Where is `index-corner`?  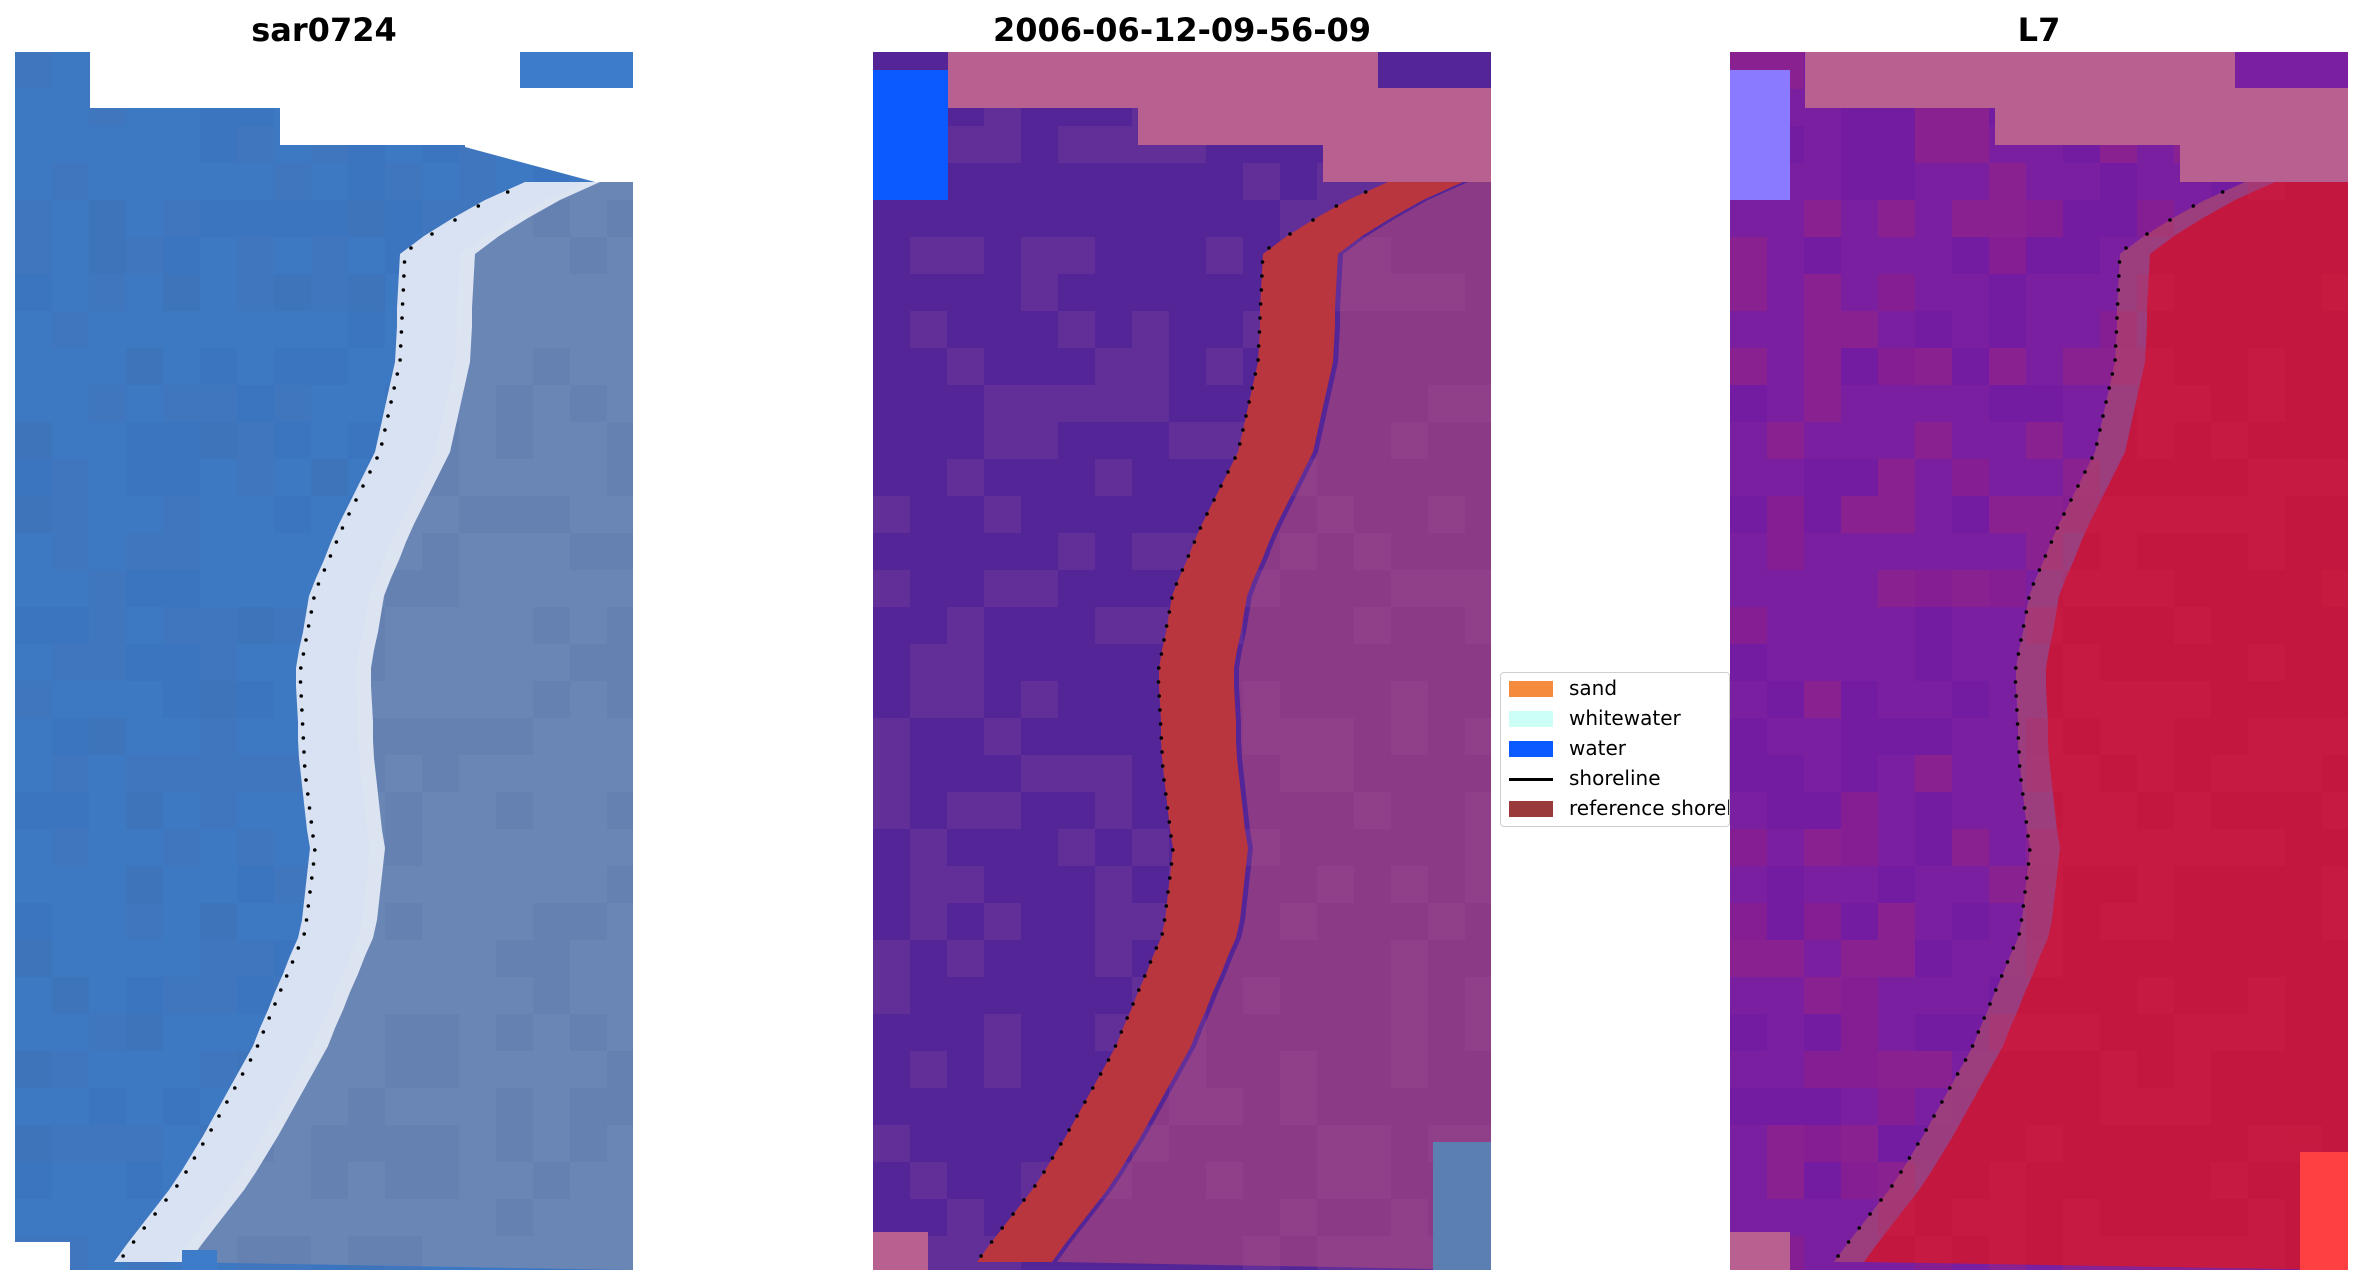 index-corner is located at coordinates (2291, 70).